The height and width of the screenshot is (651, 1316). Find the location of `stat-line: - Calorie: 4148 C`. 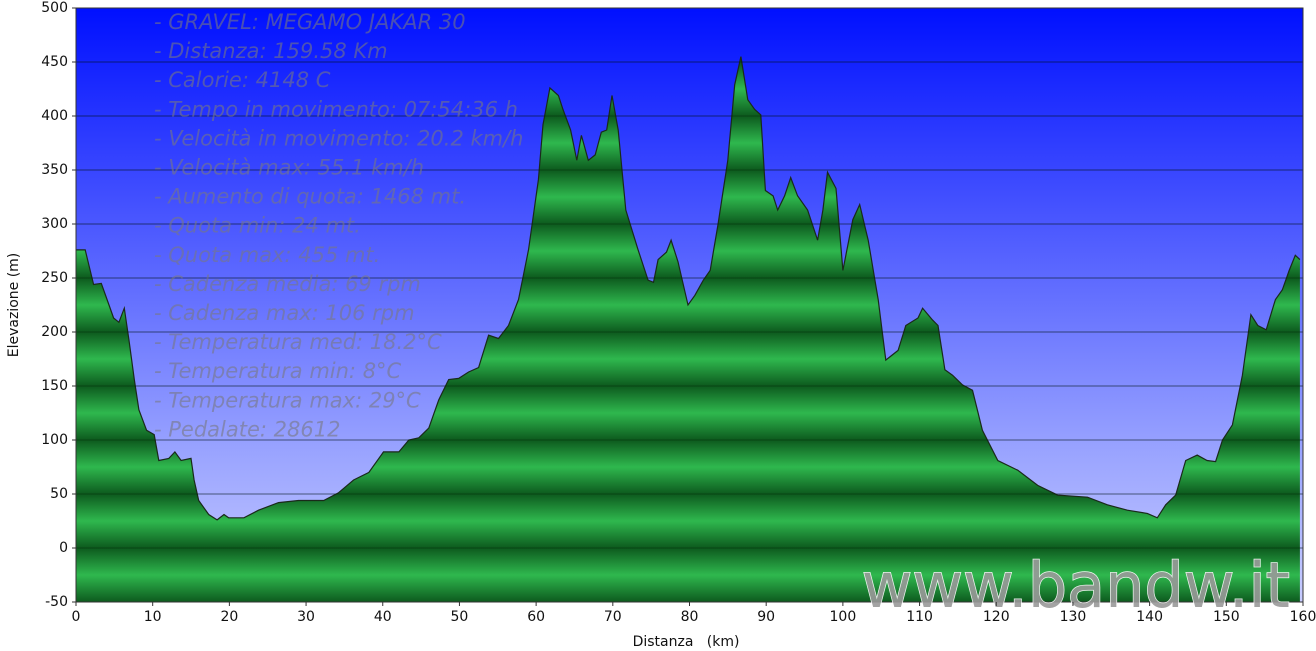

stat-line: - Calorie: 4148 C is located at coordinates (242, 80).